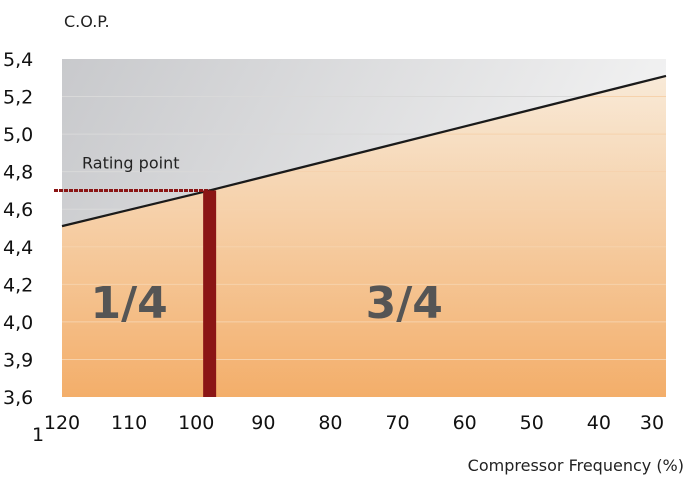 This screenshot has width=697, height=479. I want to click on y-tick-label: 4,6, so click(18, 210).